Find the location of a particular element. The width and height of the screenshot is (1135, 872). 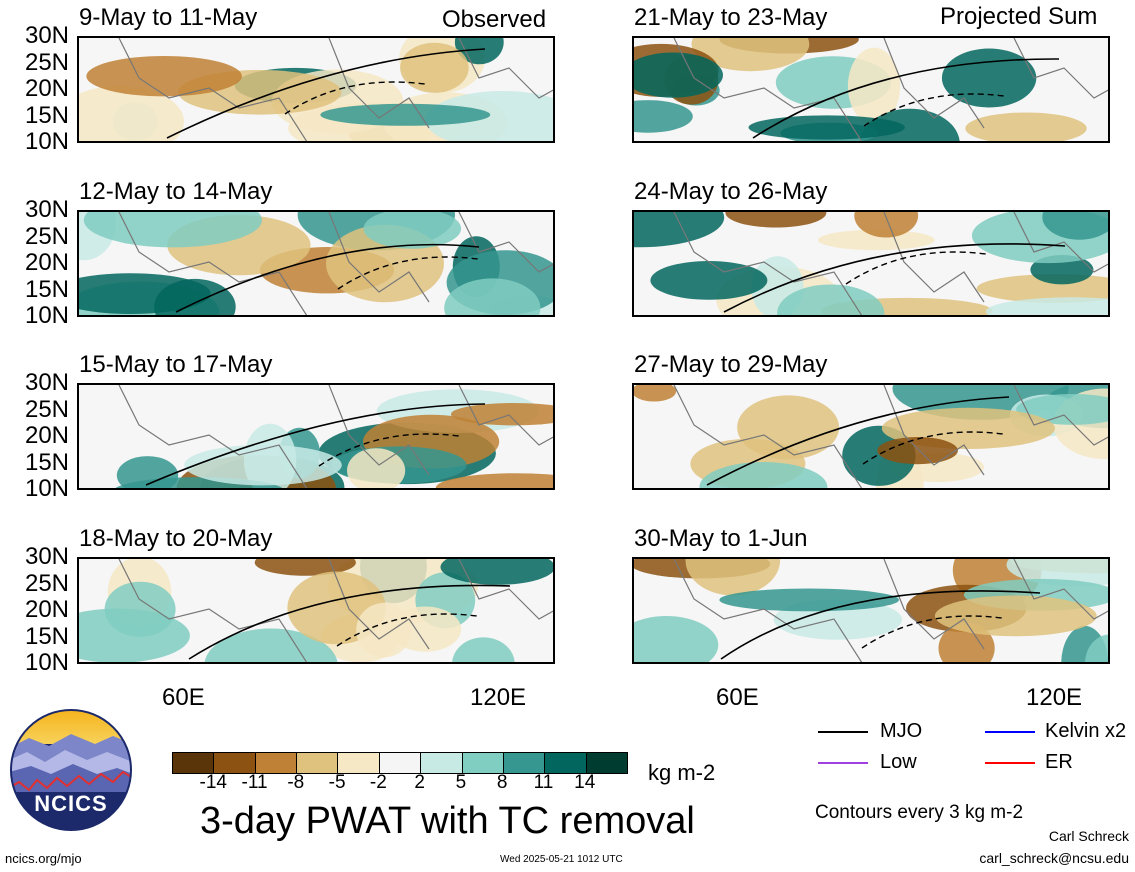

colorbar-tick-label: -2 is located at coordinates (378, 782).